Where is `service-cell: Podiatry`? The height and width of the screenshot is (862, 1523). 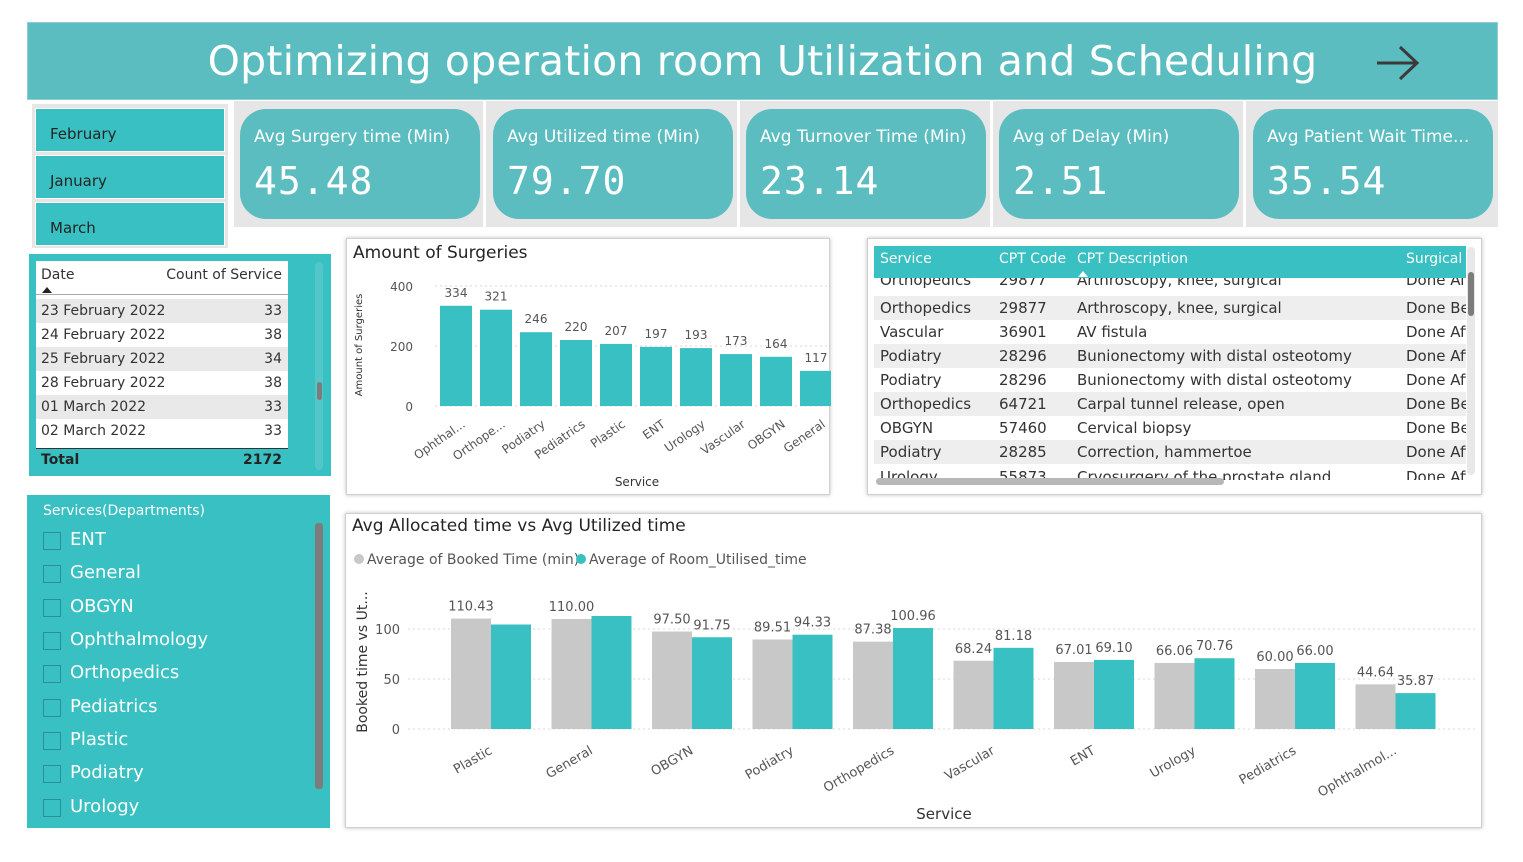
service-cell: Podiatry is located at coordinates (911, 452).